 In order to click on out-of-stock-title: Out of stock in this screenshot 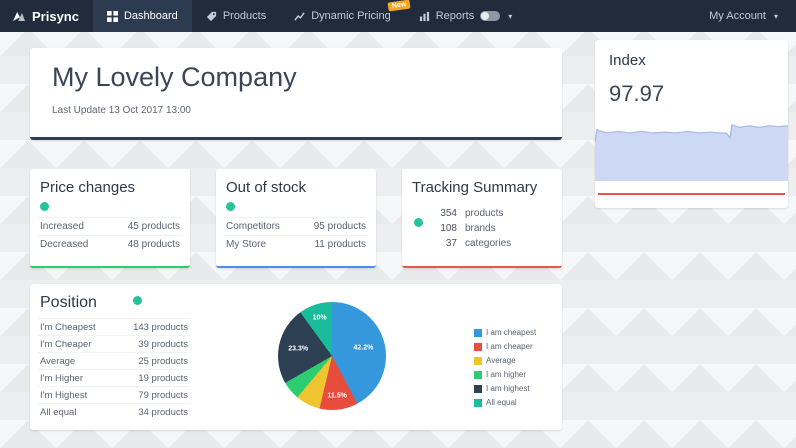, I will do `click(266, 187)`.